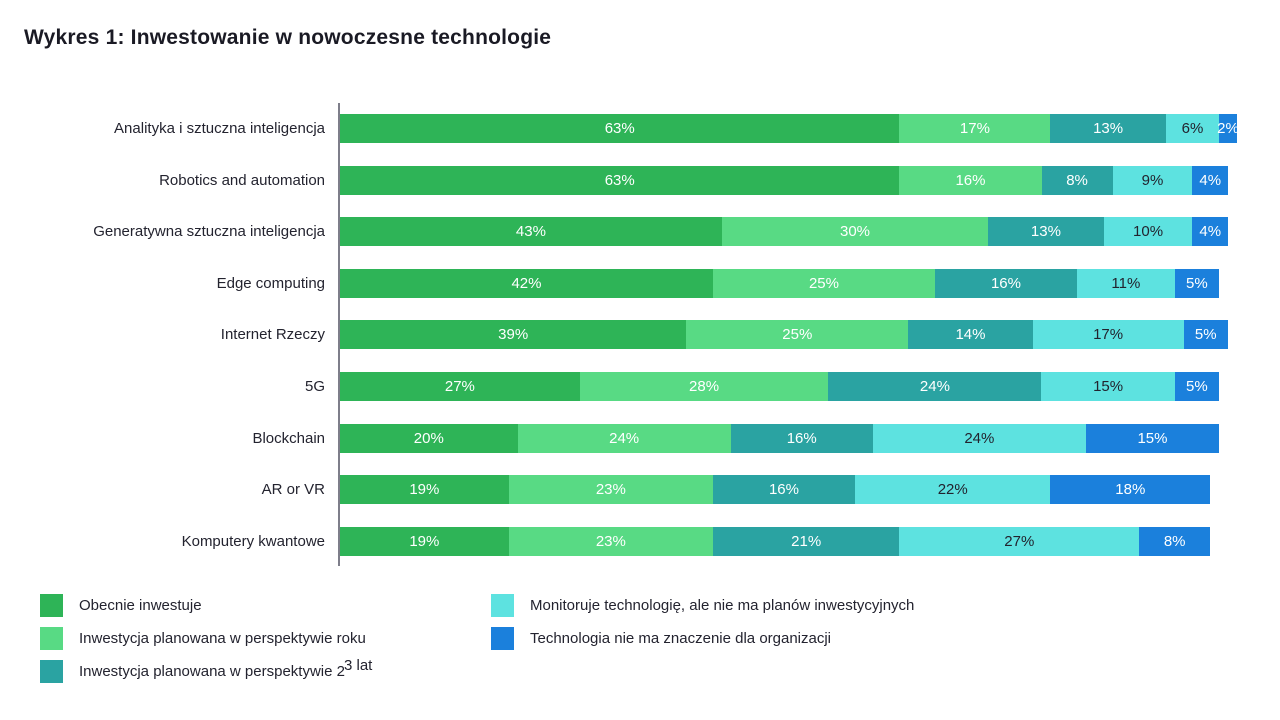 This screenshot has height=720, width=1280. I want to click on category-label: Generatywna sztuczna inteligencja, so click(209, 232).